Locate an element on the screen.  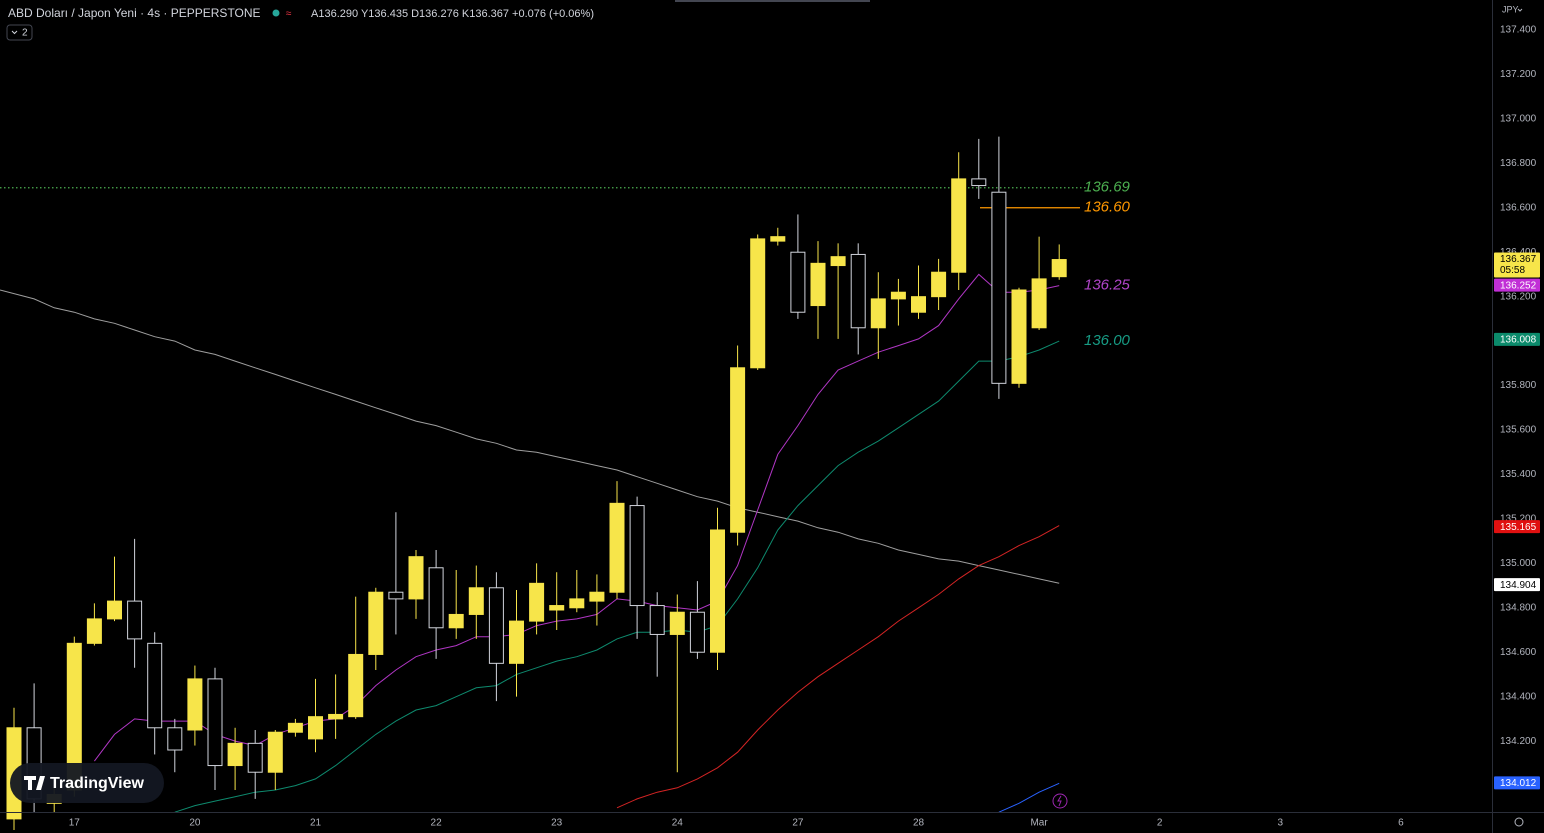
y-tick-label: 136.400 is located at coordinates (1518, 252).